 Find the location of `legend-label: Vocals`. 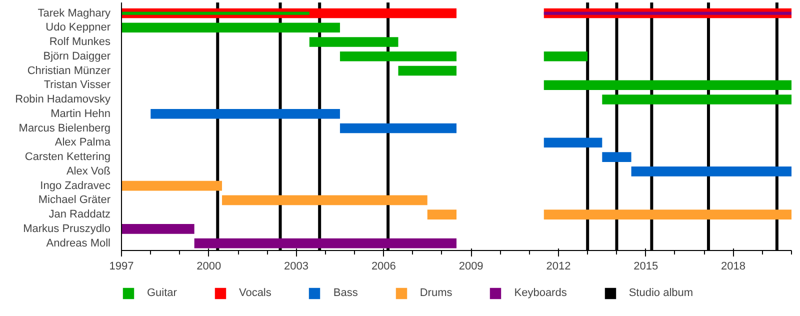

legend-label: Vocals is located at coordinates (255, 293).